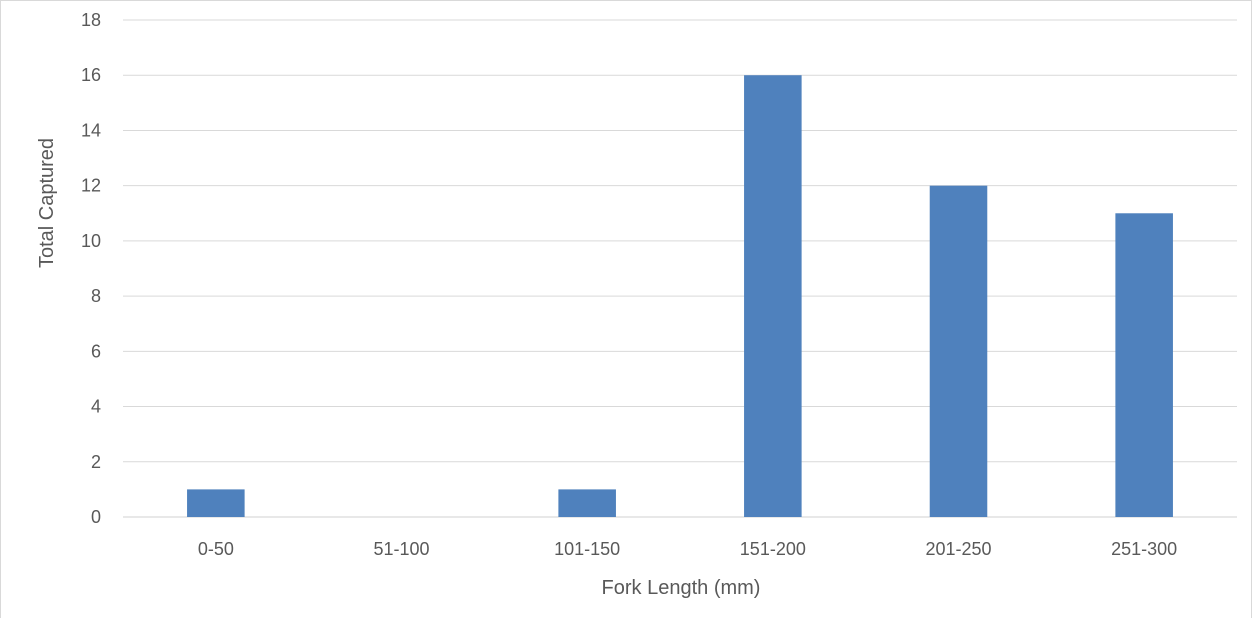 This screenshot has height=619, width=1252. I want to click on x-tick-label: 0-50, so click(216, 549).